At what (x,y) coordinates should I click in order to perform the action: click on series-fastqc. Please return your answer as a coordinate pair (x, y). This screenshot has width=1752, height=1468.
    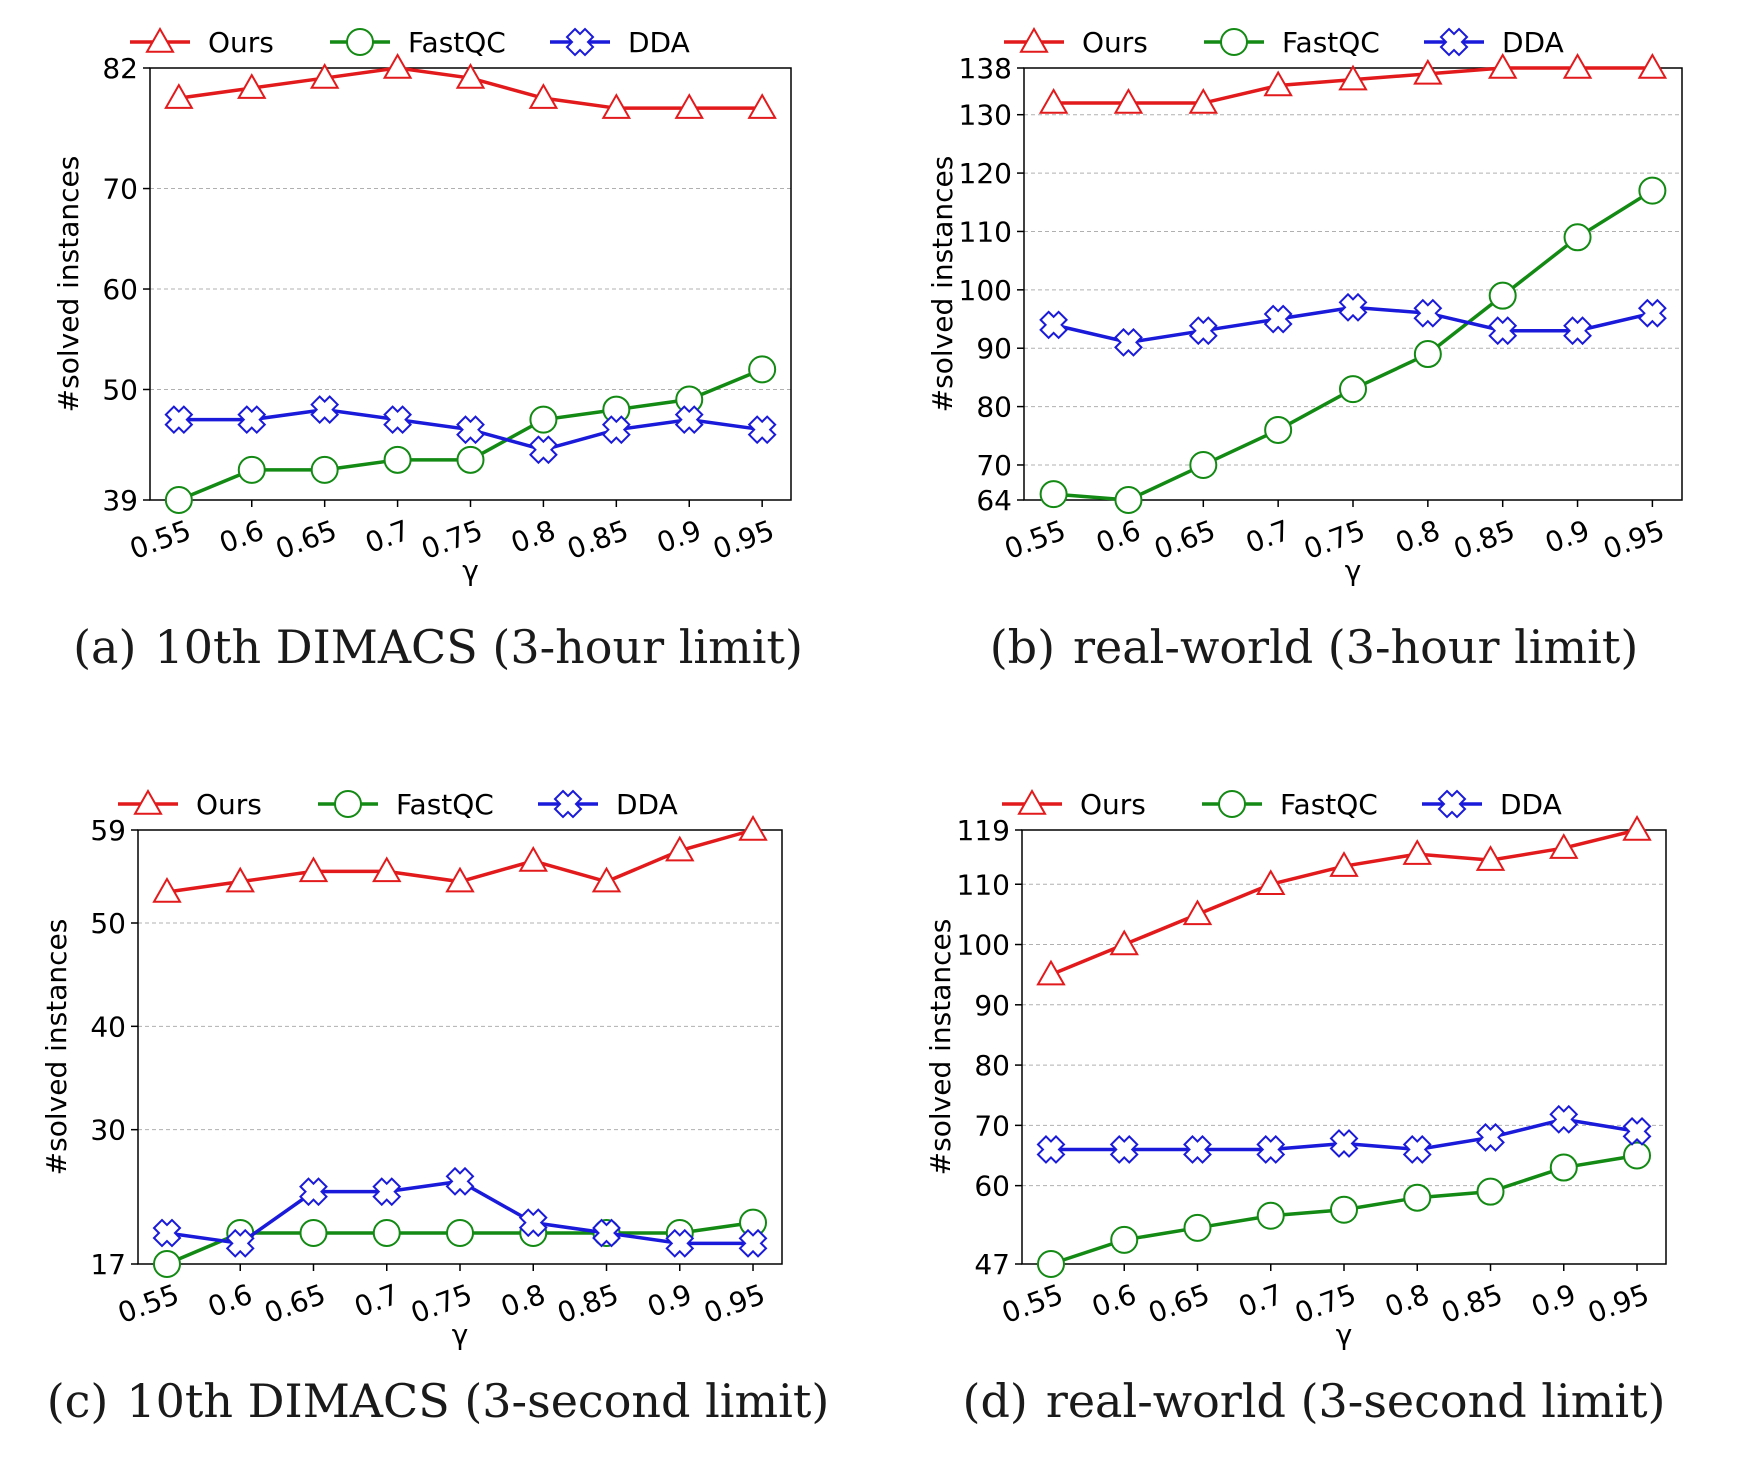
    Looking at the image, I should click on (1344, 1209).